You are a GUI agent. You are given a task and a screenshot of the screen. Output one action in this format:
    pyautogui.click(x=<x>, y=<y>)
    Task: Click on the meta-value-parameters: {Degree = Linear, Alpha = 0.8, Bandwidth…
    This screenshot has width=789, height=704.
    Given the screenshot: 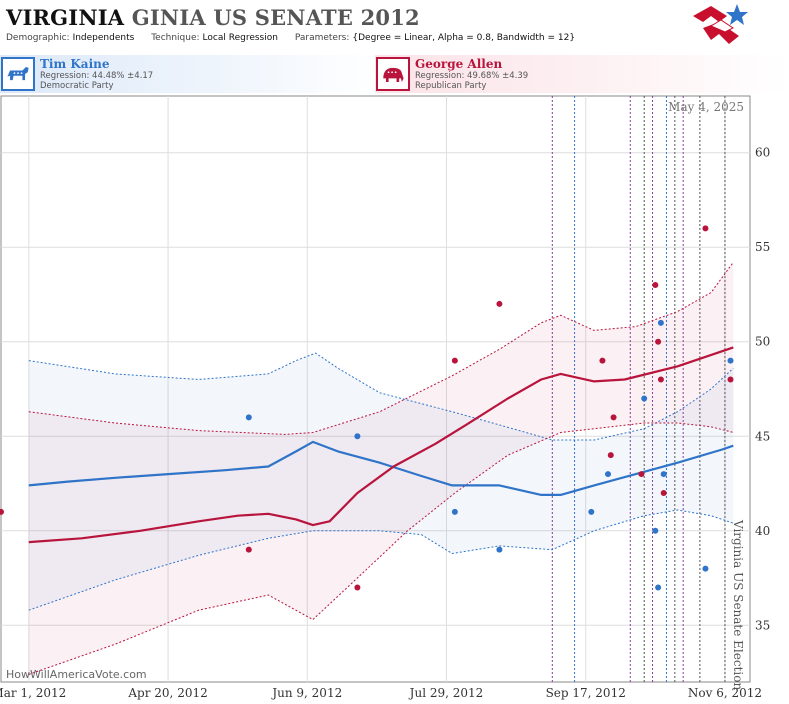 What is the action you would take?
    pyautogui.click(x=464, y=38)
    